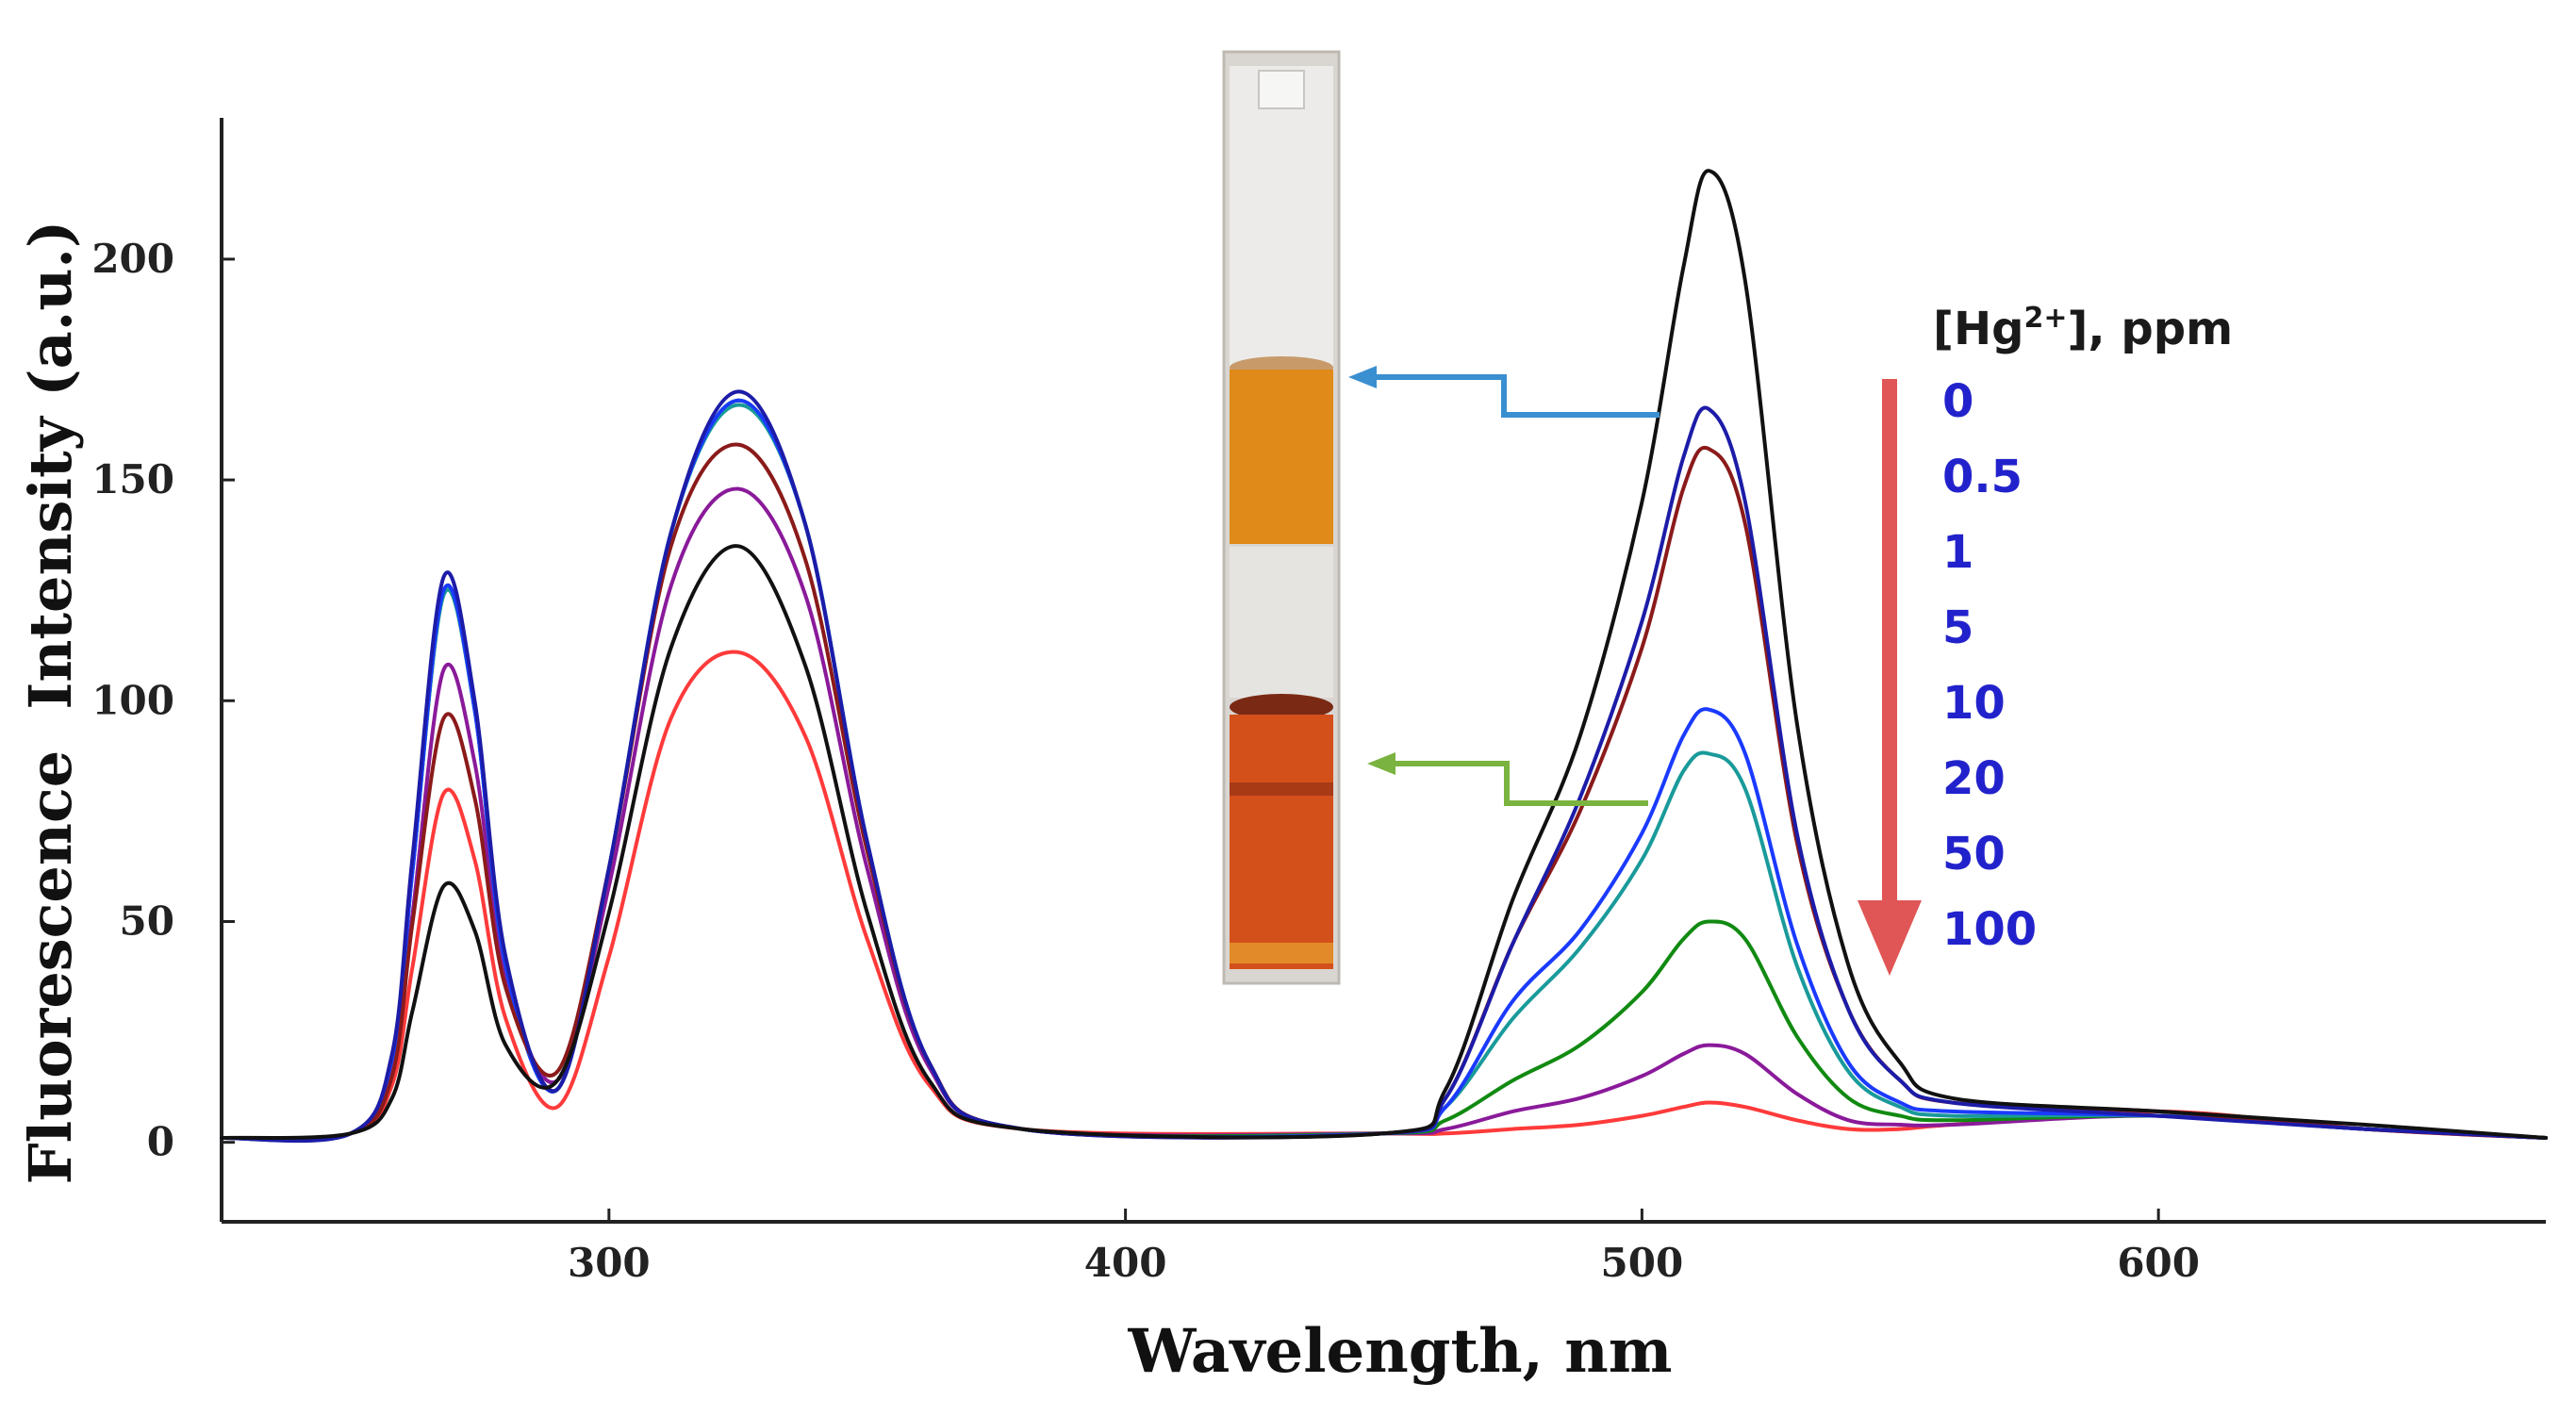  I want to click on y-axis-title: Fluorescence Intensity (a.u.), so click(50, 703).